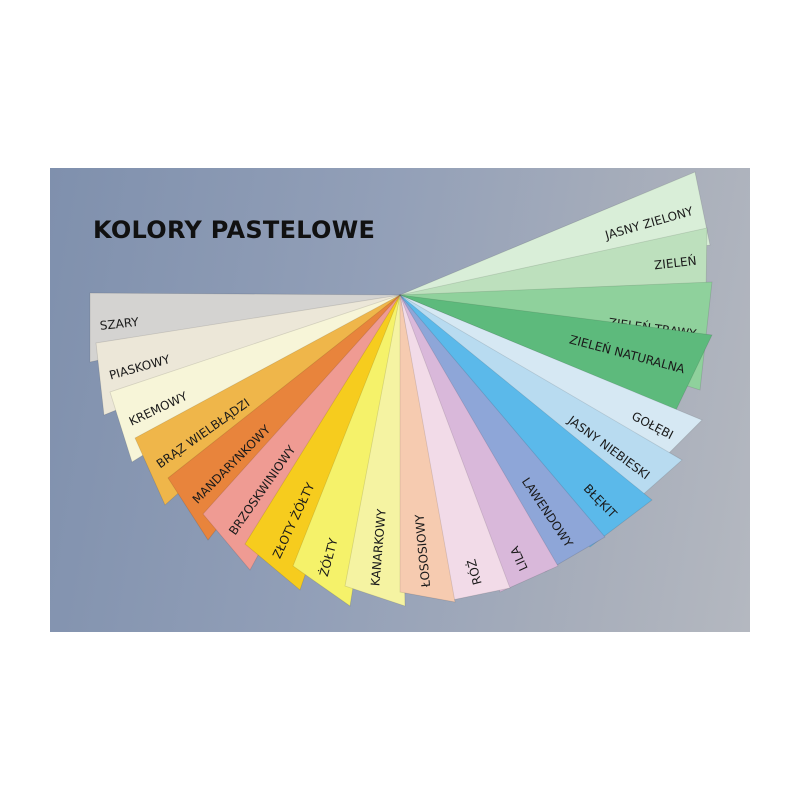 Image resolution: width=800 pixels, height=800 pixels. I want to click on swatch-strip, so click(427, 448).